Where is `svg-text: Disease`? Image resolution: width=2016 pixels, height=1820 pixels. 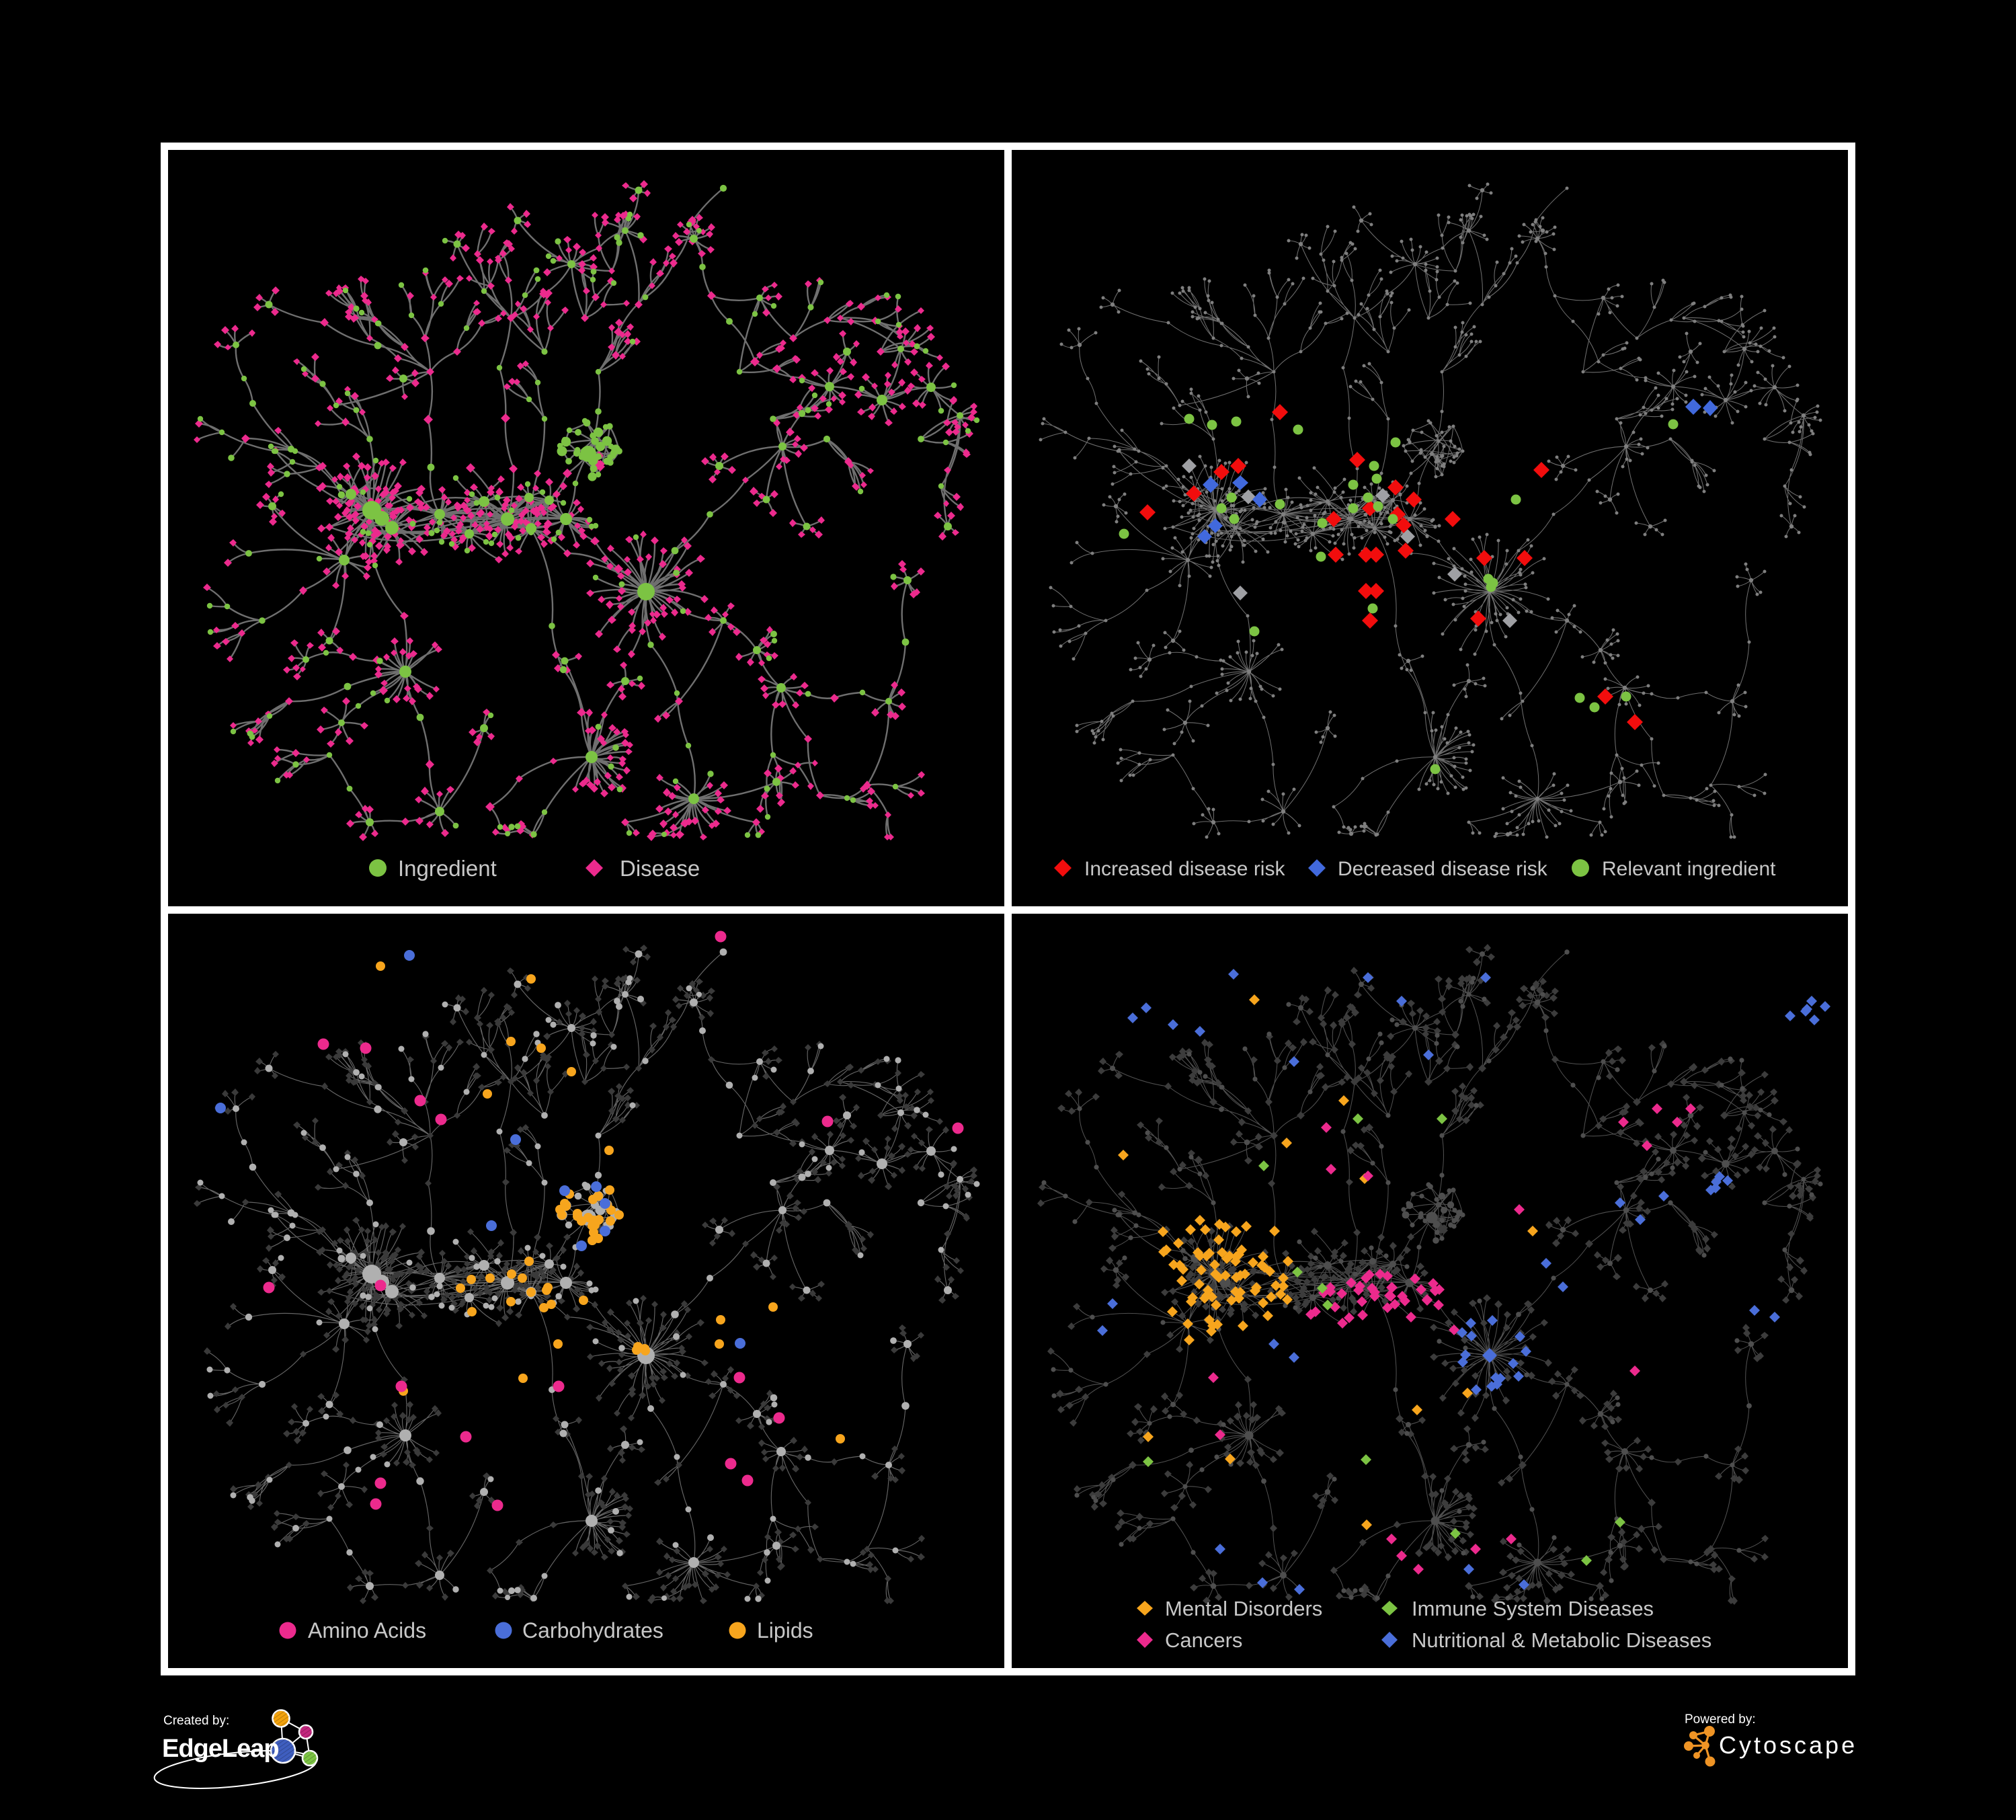 svg-text: Disease is located at coordinates (660, 868).